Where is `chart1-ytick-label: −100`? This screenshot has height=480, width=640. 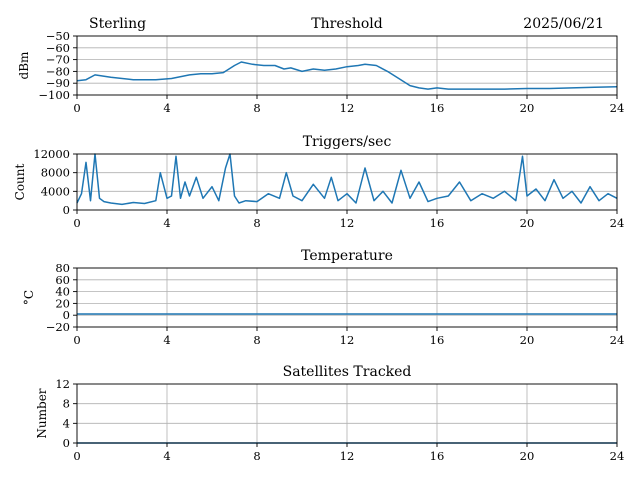 chart1-ytick-label: −100 is located at coordinates (54, 95).